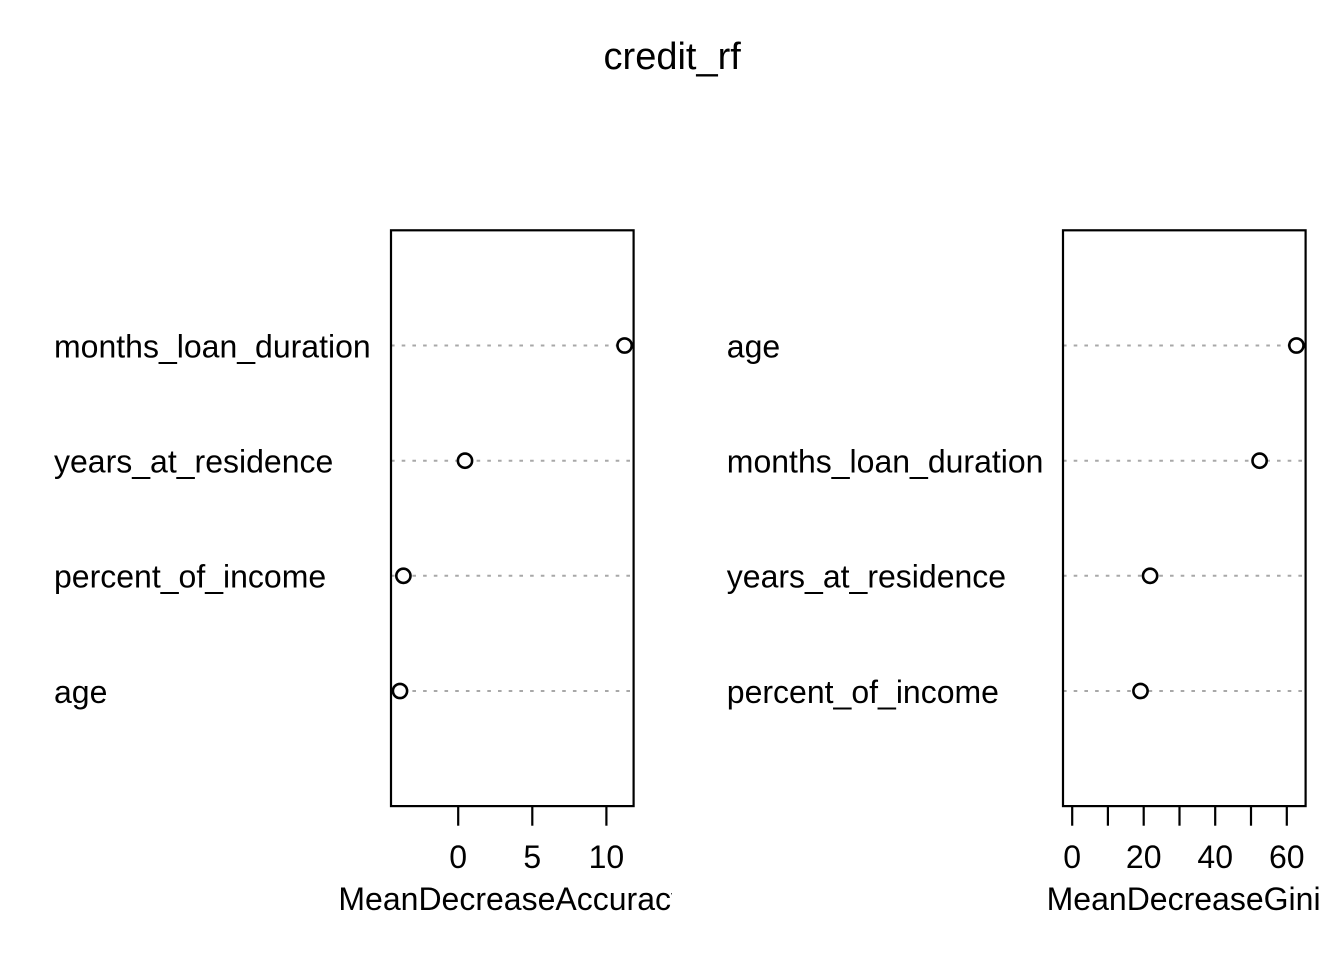 The width and height of the screenshot is (1344, 960). Describe the element at coordinates (532, 857) in the screenshot. I see `svg-text: 5` at that location.